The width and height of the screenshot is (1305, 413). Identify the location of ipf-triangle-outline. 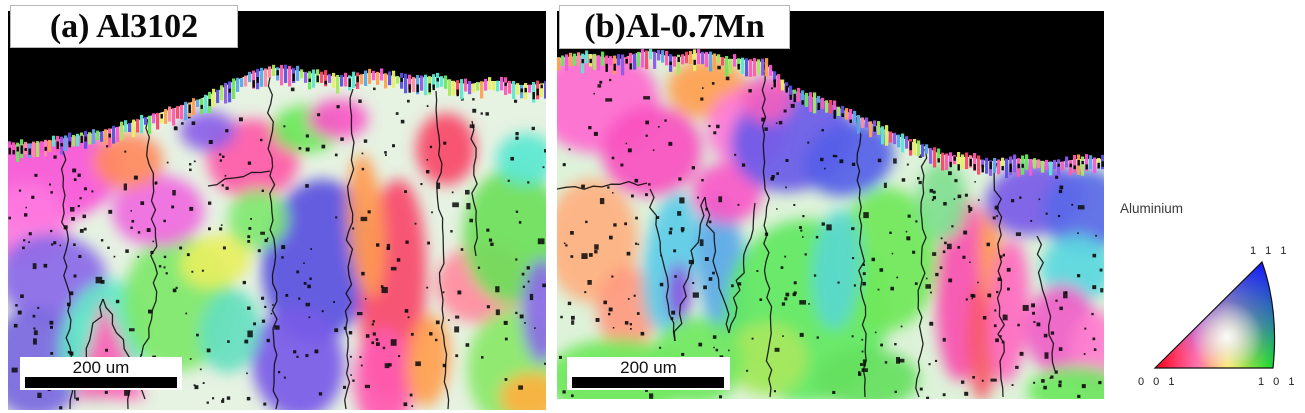
(1214, 314).